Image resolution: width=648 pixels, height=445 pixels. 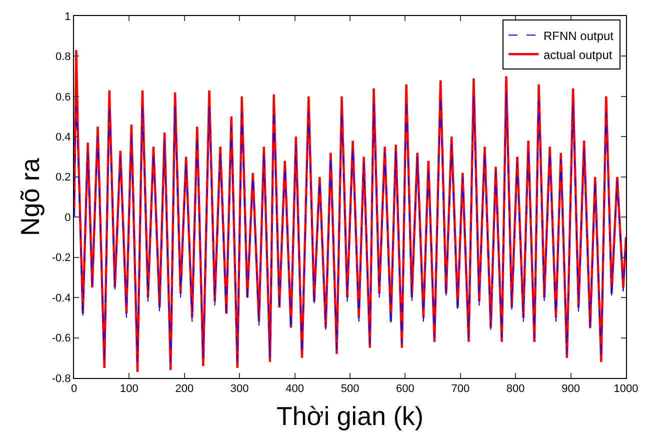 What do you see at coordinates (405, 389) in the screenshot?
I see `x-tick-label: 600` at bounding box center [405, 389].